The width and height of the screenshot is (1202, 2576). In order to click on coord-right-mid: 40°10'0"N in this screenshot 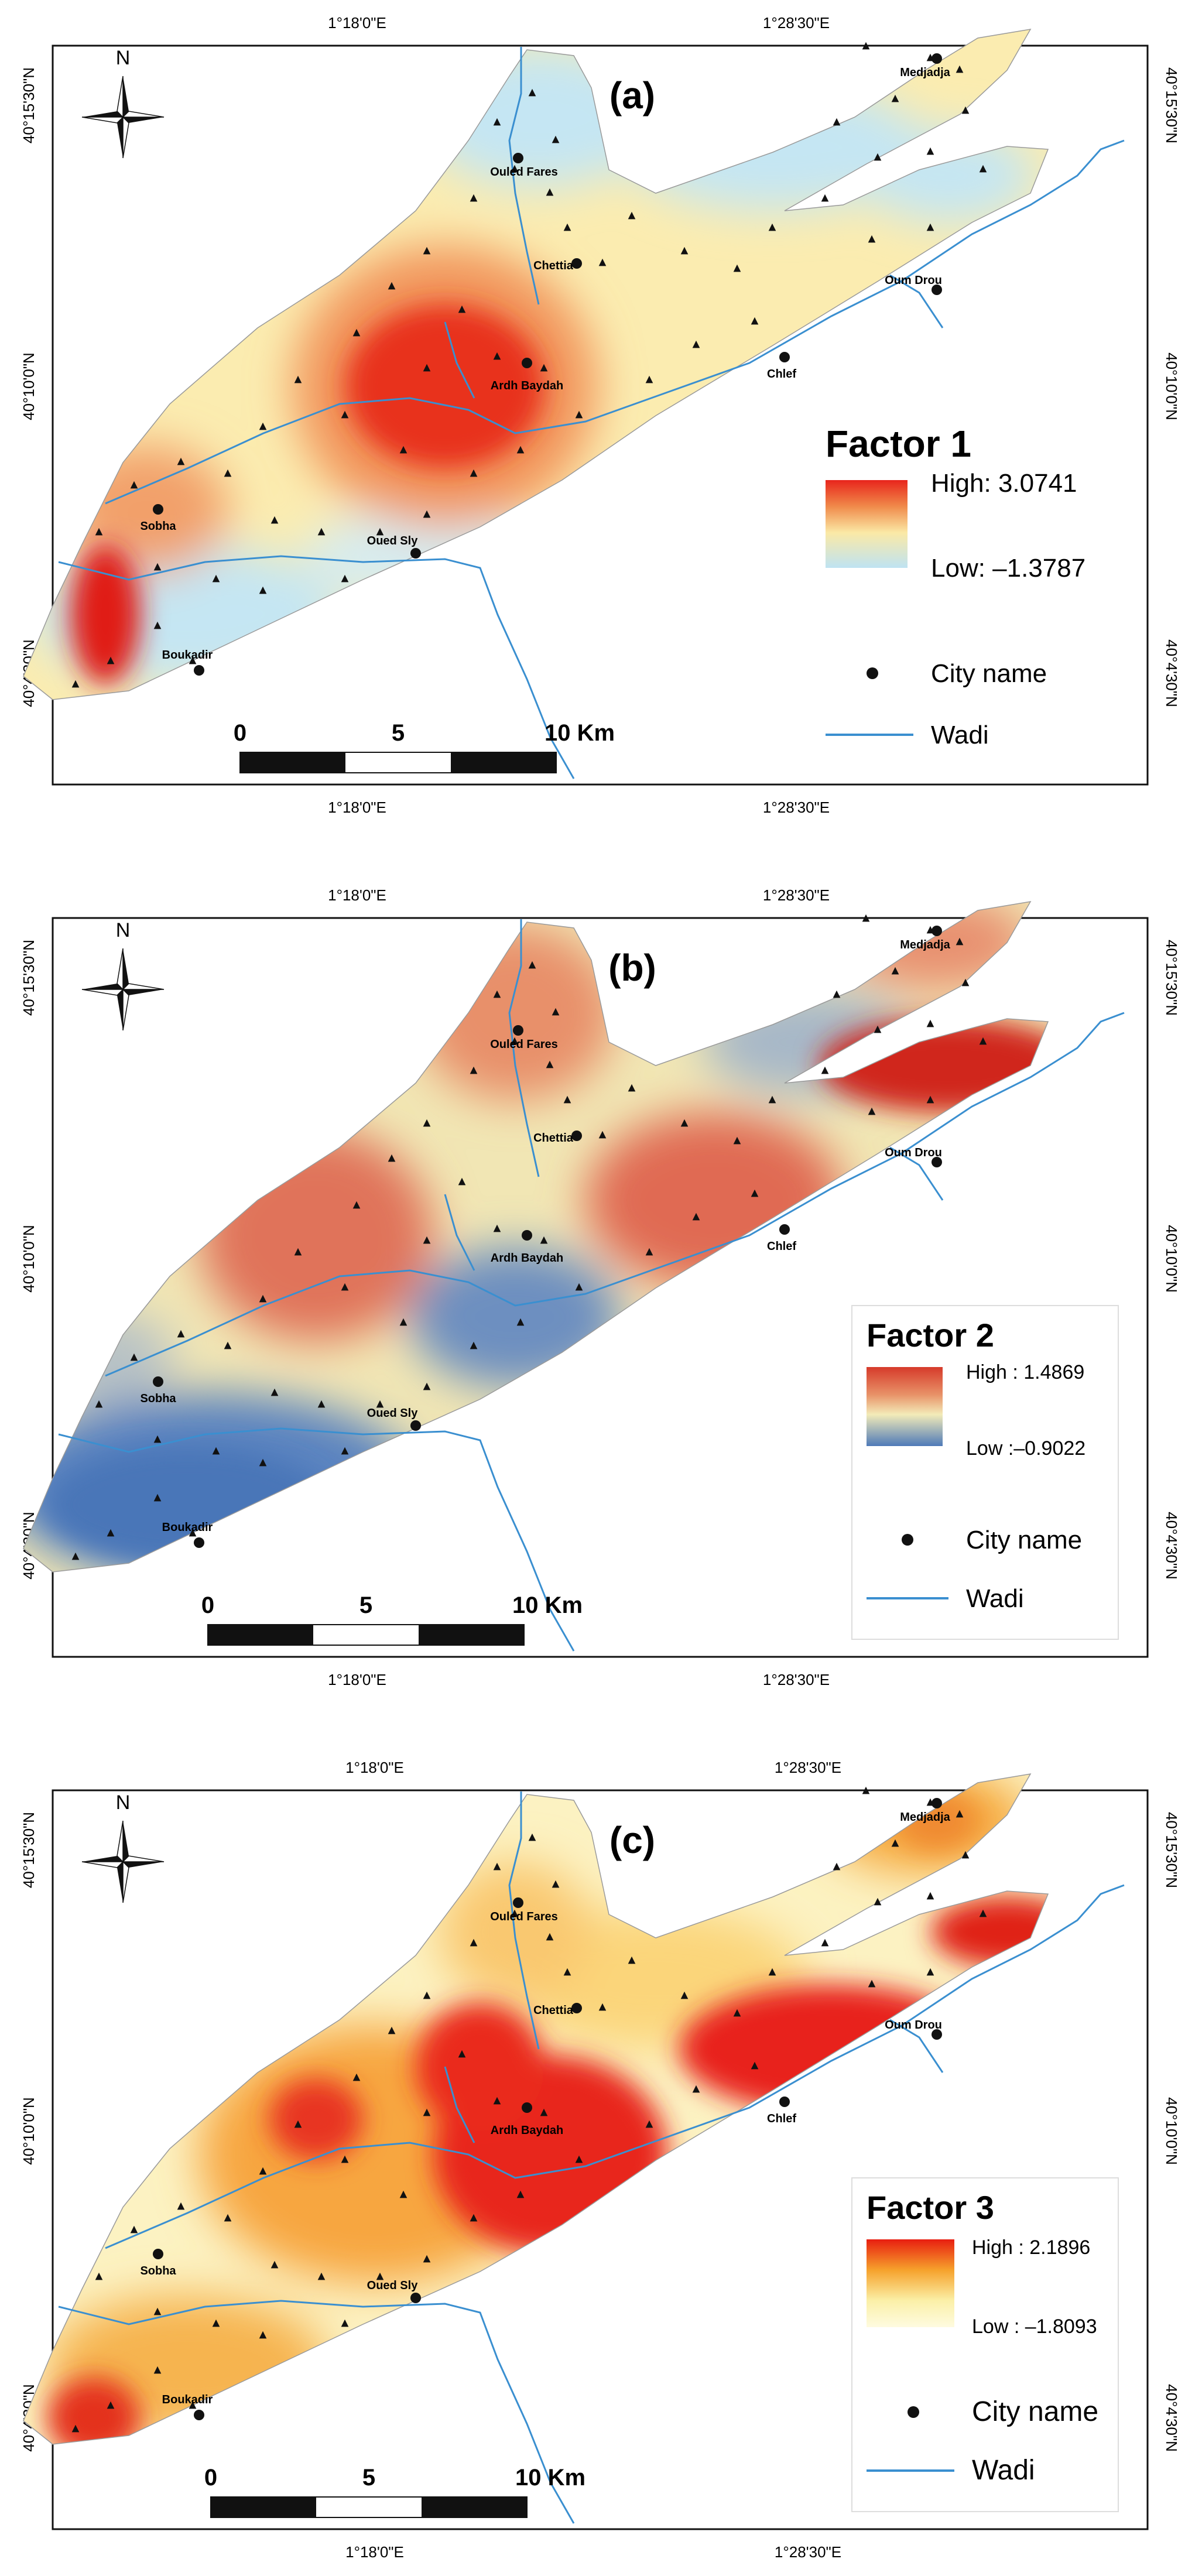, I will do `click(1171, 1259)`.